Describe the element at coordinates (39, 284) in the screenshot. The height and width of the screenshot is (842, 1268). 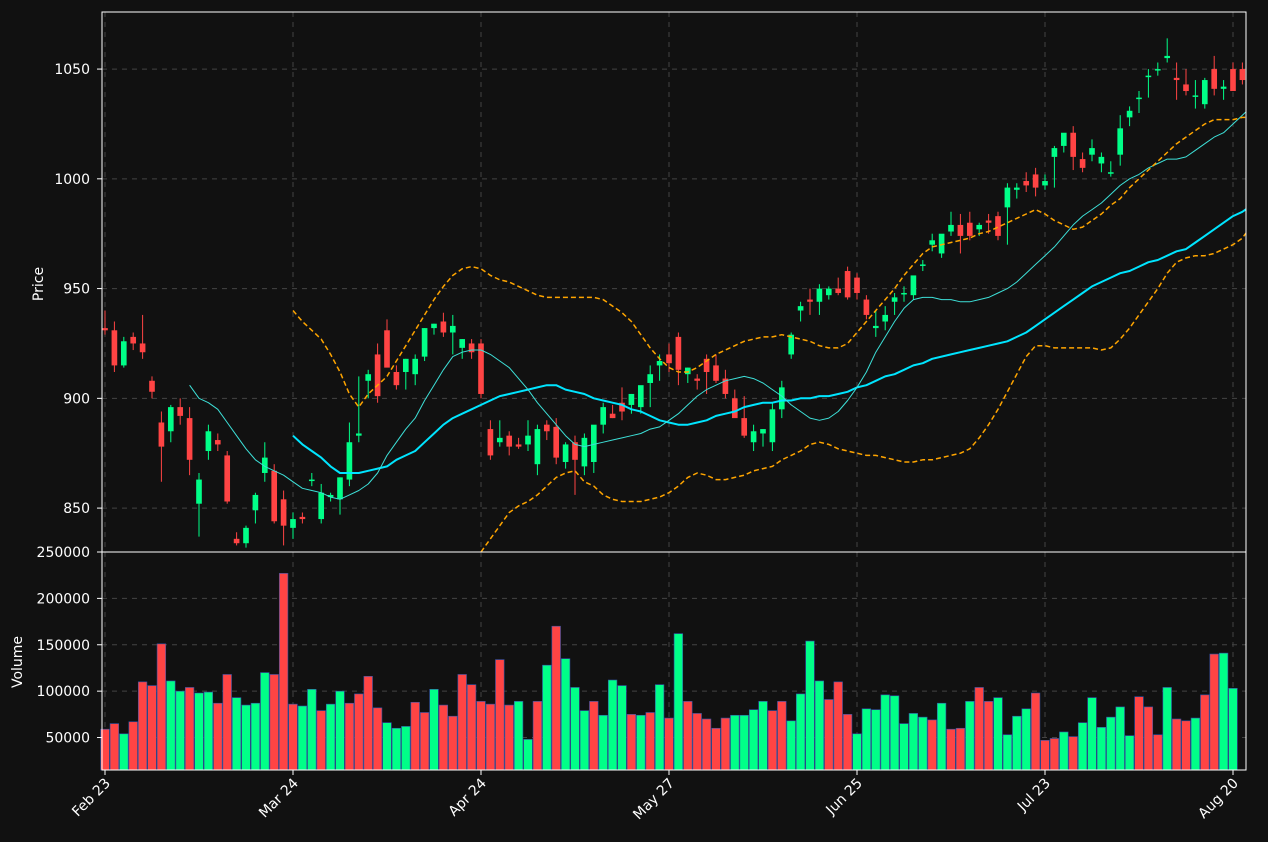
I see `price-axis-title: Price` at that location.